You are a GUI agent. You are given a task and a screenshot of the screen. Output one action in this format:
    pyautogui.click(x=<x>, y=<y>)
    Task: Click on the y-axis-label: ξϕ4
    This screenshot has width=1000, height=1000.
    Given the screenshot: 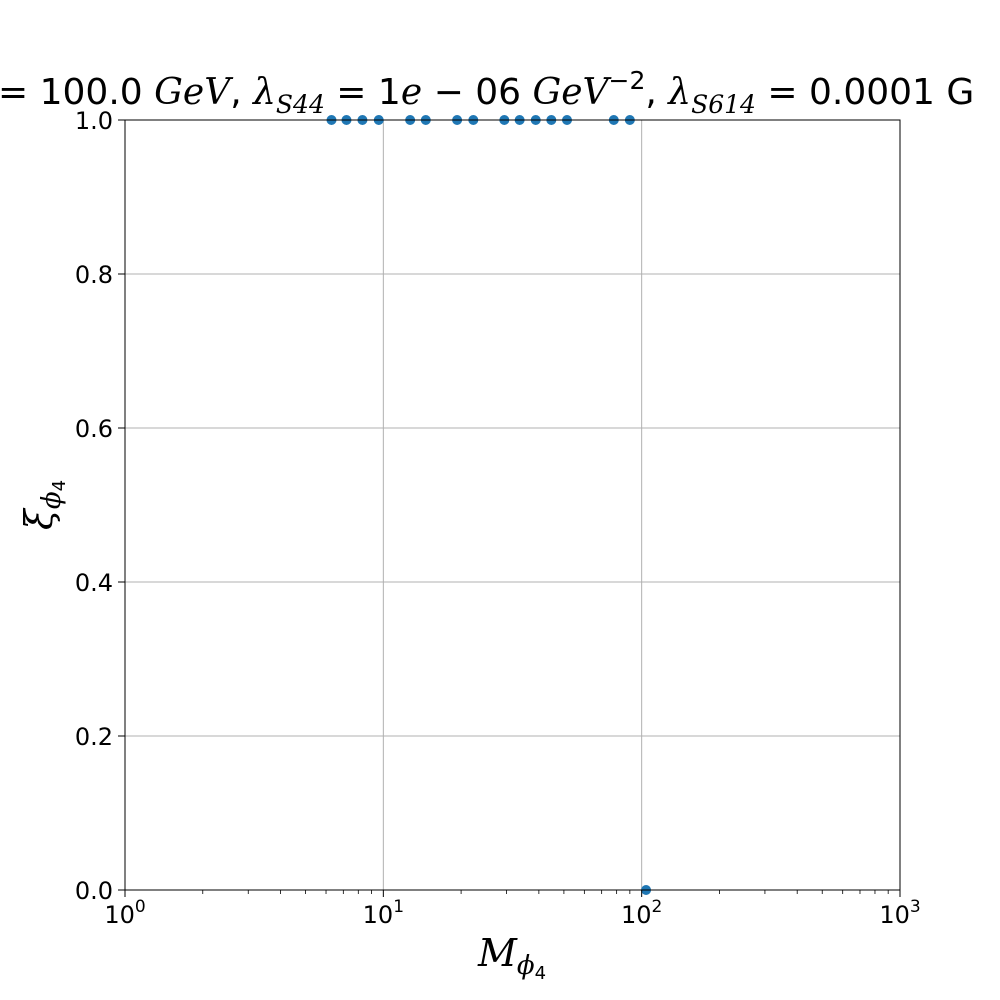 What is the action you would take?
    pyautogui.click(x=43, y=505)
    